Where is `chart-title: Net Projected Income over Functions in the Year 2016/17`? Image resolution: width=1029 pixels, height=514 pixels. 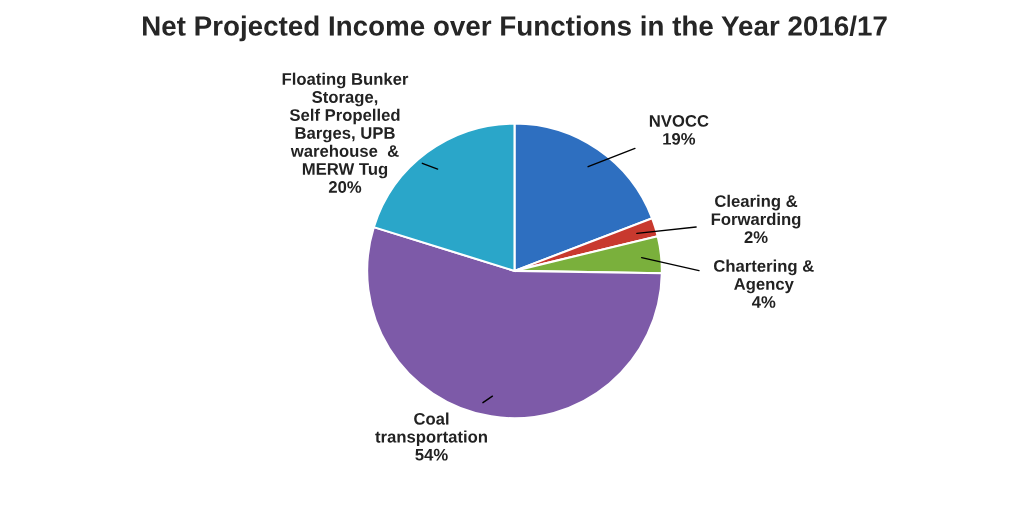 chart-title: Net Projected Income over Functions in the Year 2016/17 is located at coordinates (515, 28).